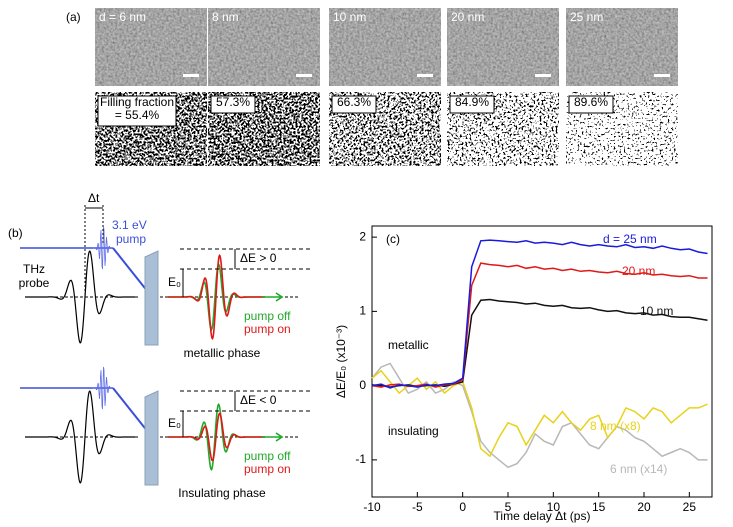 Image resolution: width=733 pixels, height=527 pixels. Describe the element at coordinates (630, 239) in the screenshot. I see `series-label: d = 25 nm` at that location.